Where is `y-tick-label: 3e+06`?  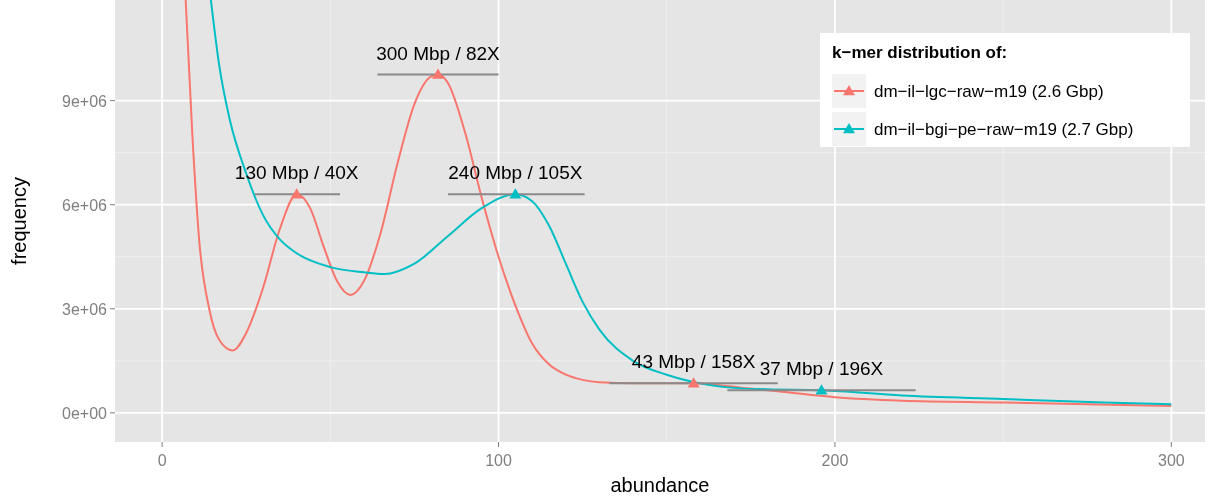
y-tick-label: 3e+06 is located at coordinates (85, 309).